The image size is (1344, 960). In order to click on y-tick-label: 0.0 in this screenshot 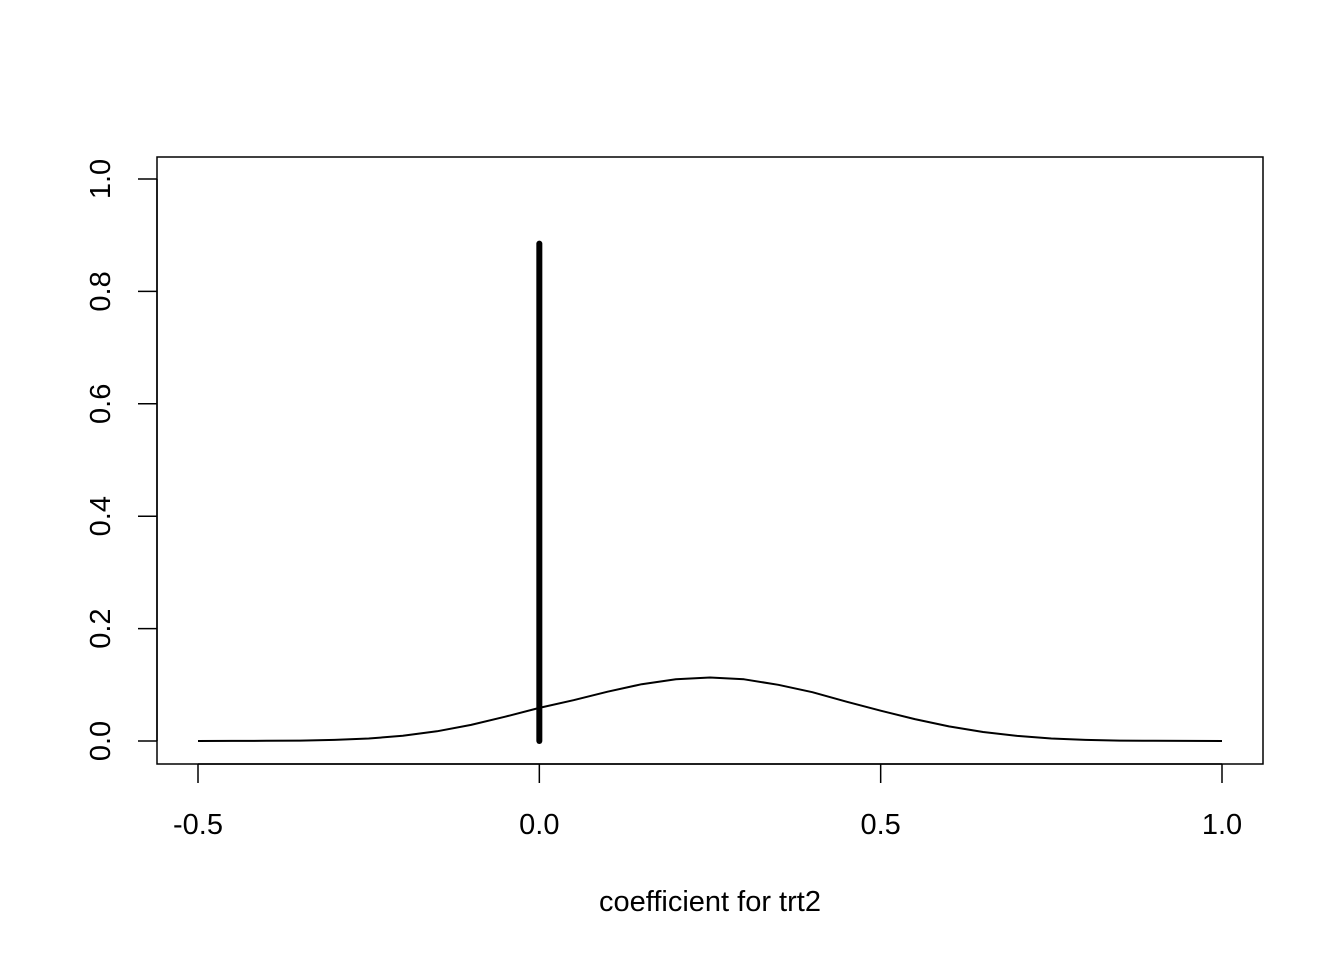, I will do `click(101, 741)`.